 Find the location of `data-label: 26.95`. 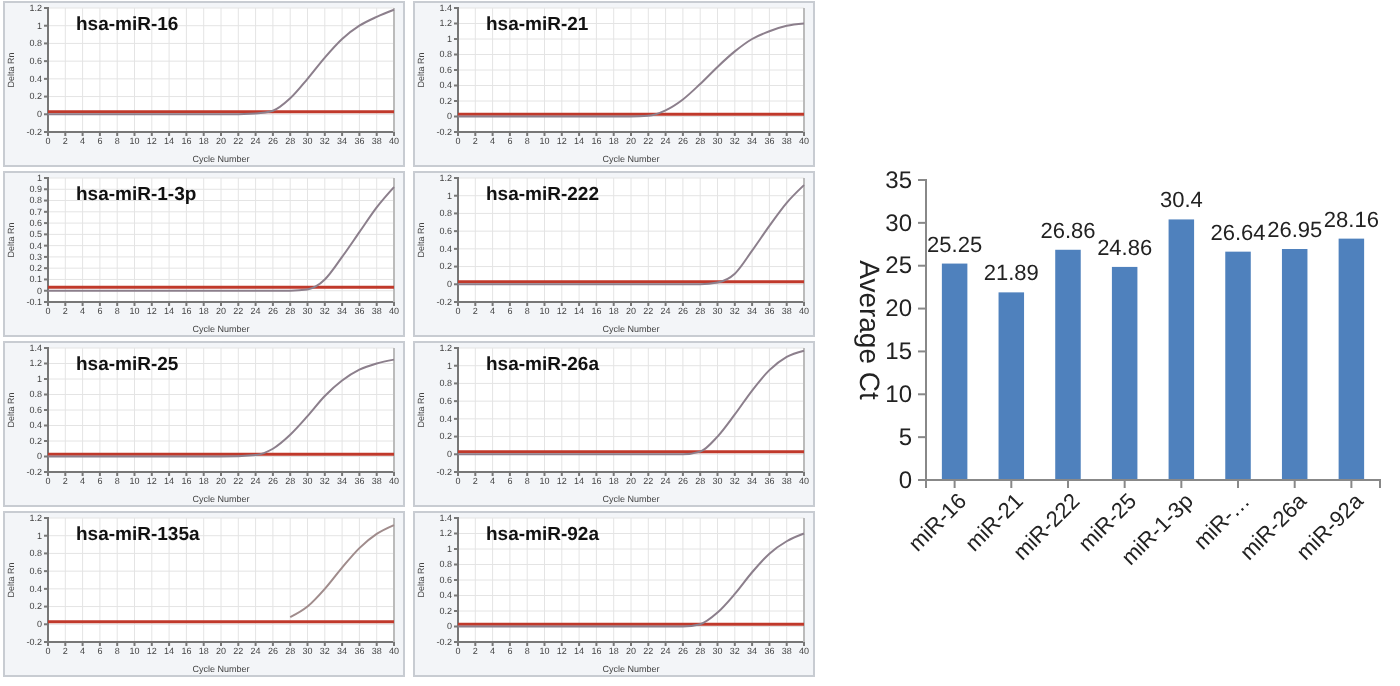

data-label: 26.95 is located at coordinates (1295, 231).